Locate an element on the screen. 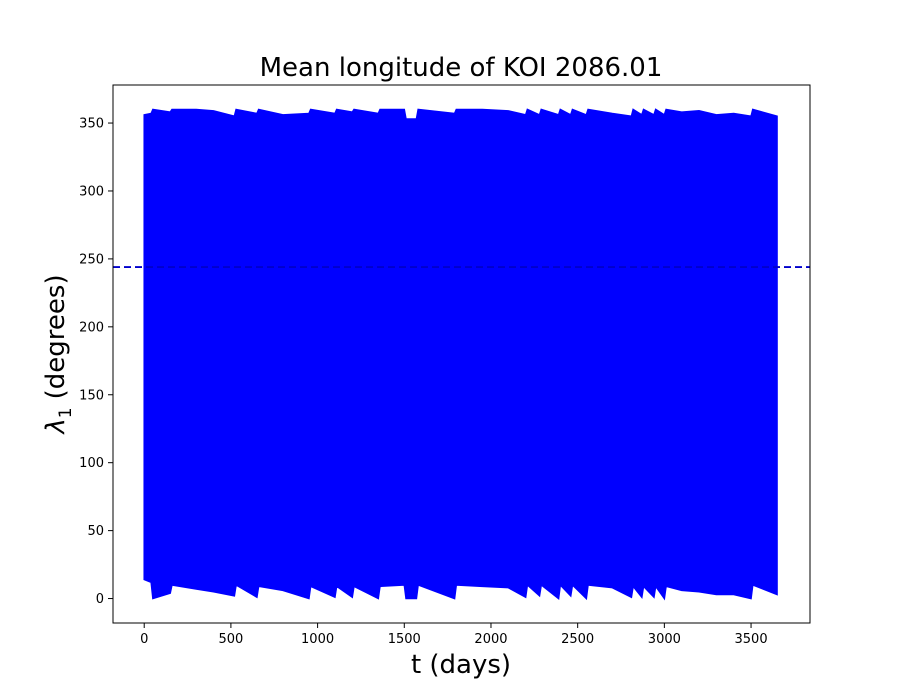  x-tick-label: 1000 is located at coordinates (317, 639).